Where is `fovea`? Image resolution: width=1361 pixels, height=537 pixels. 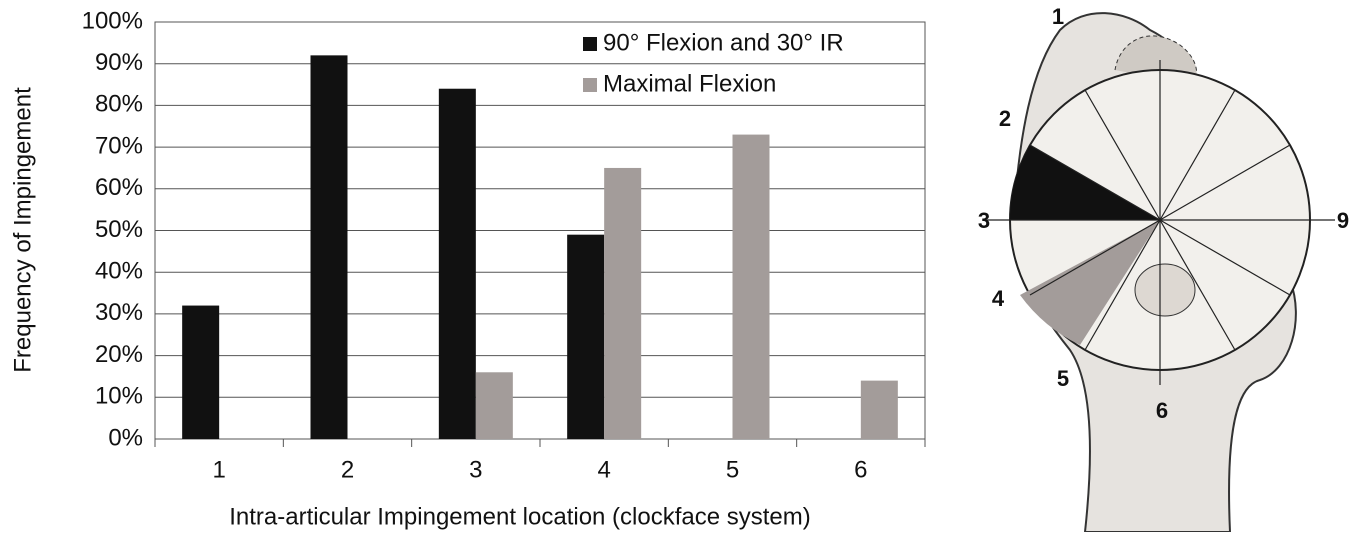 fovea is located at coordinates (1165, 290).